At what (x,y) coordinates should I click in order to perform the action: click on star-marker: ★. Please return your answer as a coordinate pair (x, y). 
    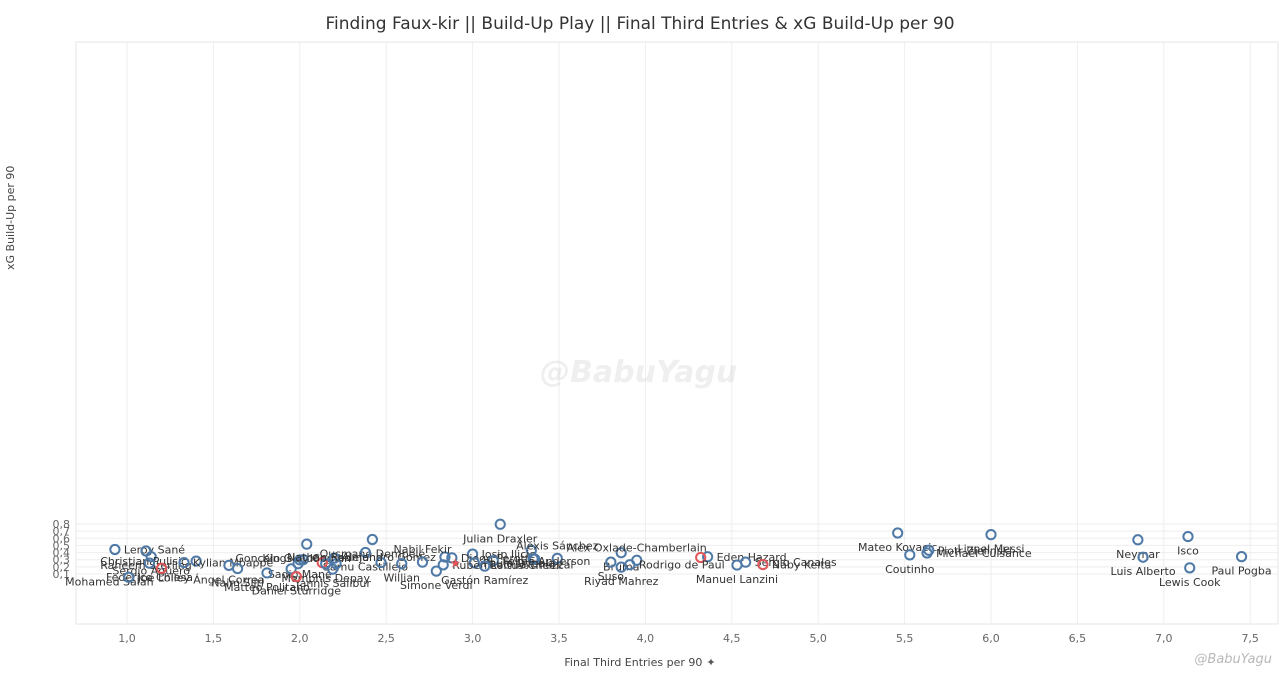
    Looking at the image, I should click on (455, 563).